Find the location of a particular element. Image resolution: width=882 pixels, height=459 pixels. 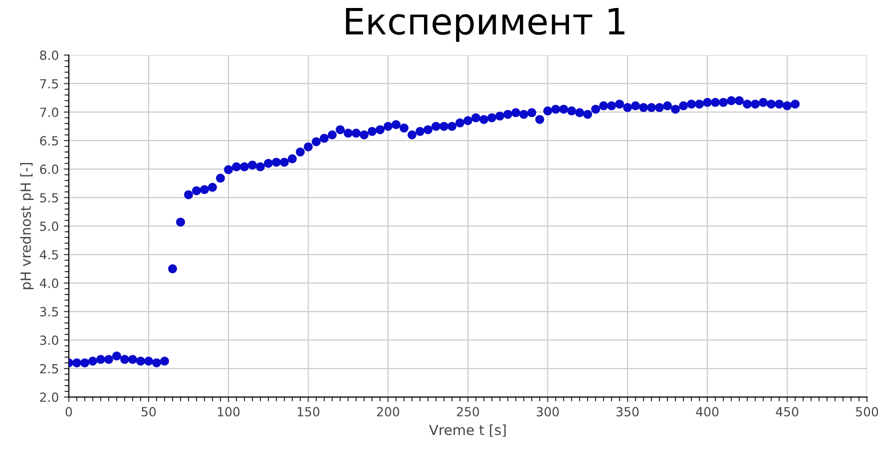

chart-title: Експеримент 1 is located at coordinates (485, 25).